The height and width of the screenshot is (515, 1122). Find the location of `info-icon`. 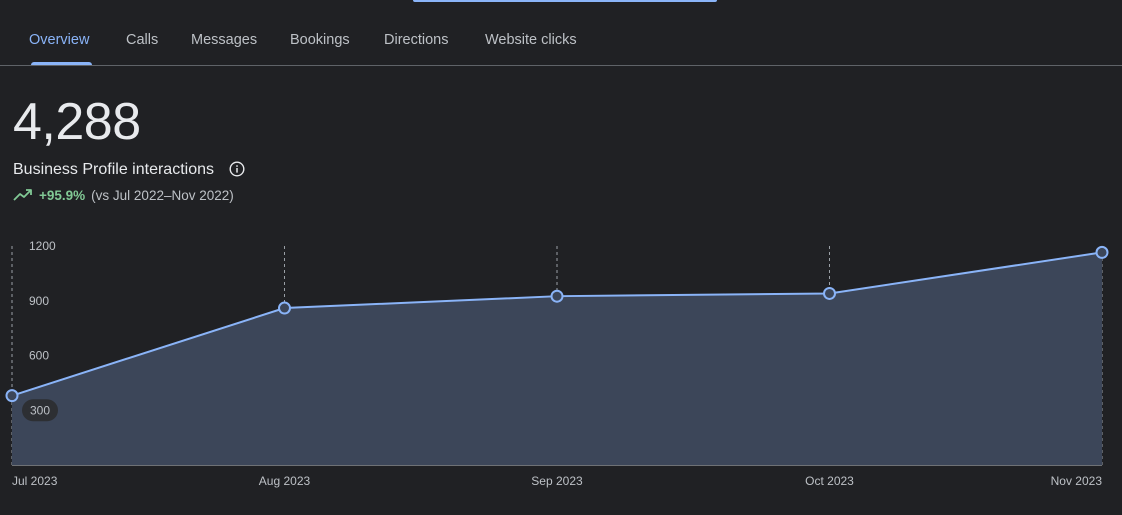

info-icon is located at coordinates (237, 169).